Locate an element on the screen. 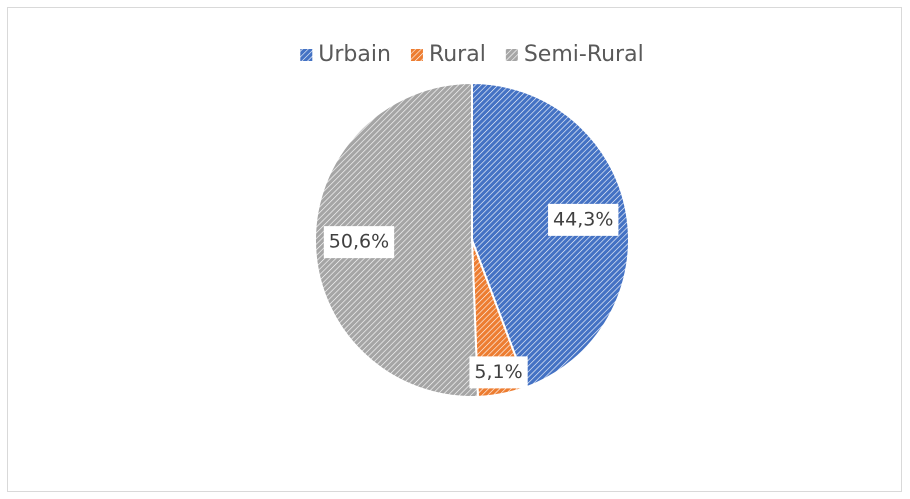 The width and height of the screenshot is (910, 499). legend-label: Urbain is located at coordinates (354, 54).